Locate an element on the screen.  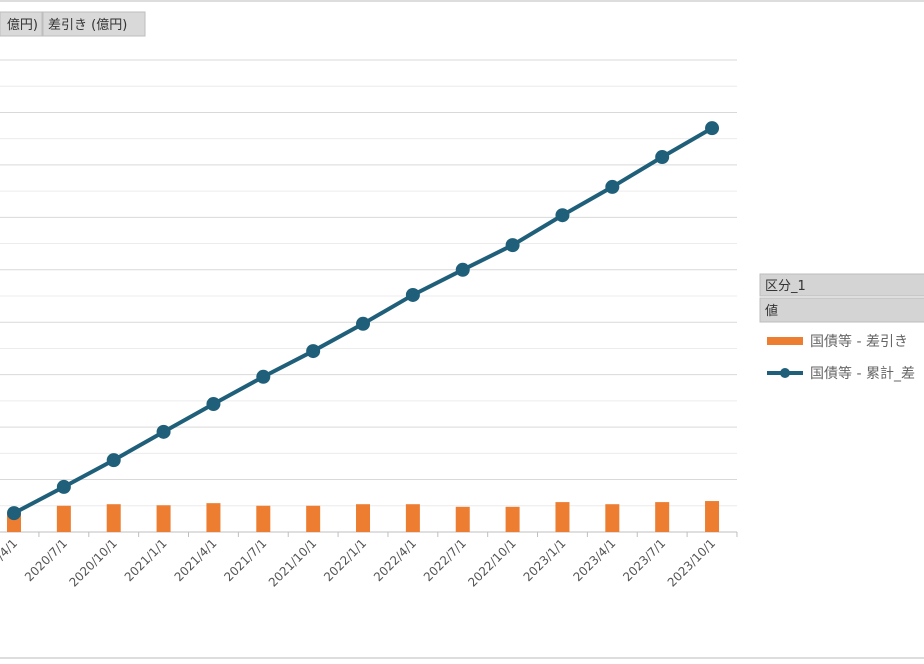
field-button-label: 億円) is located at coordinates (22, 25).